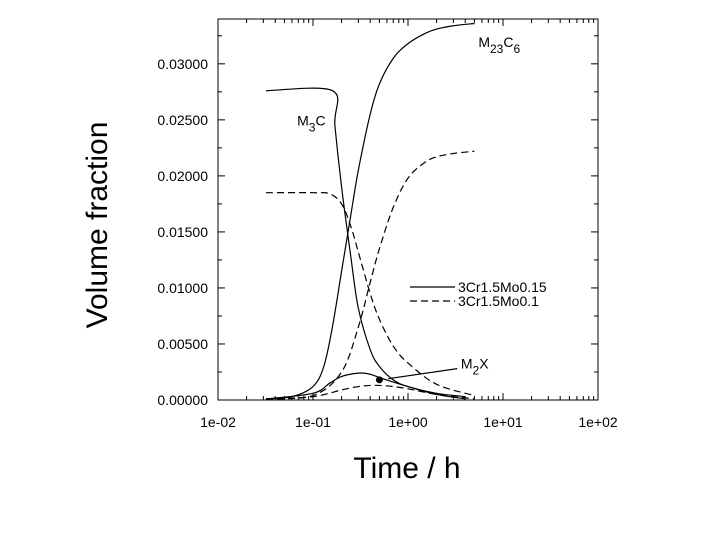 The height and width of the screenshot is (540, 720). Describe the element at coordinates (423, 374) in the screenshot. I see `m2x-leader-line` at that location.